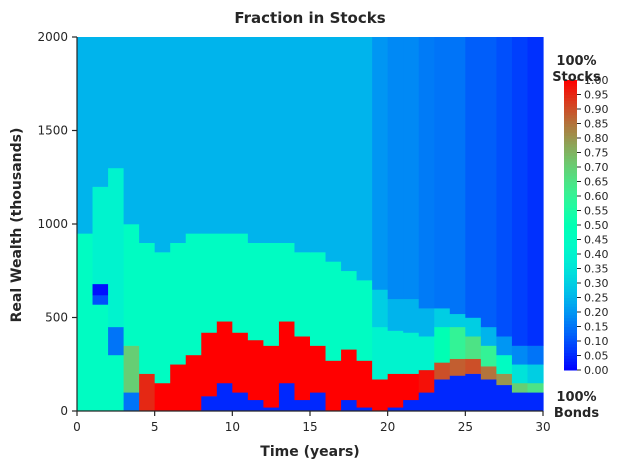 This screenshot has width=630, height=469. I want to click on heat-cell-t25-s1, so click(473, 366).